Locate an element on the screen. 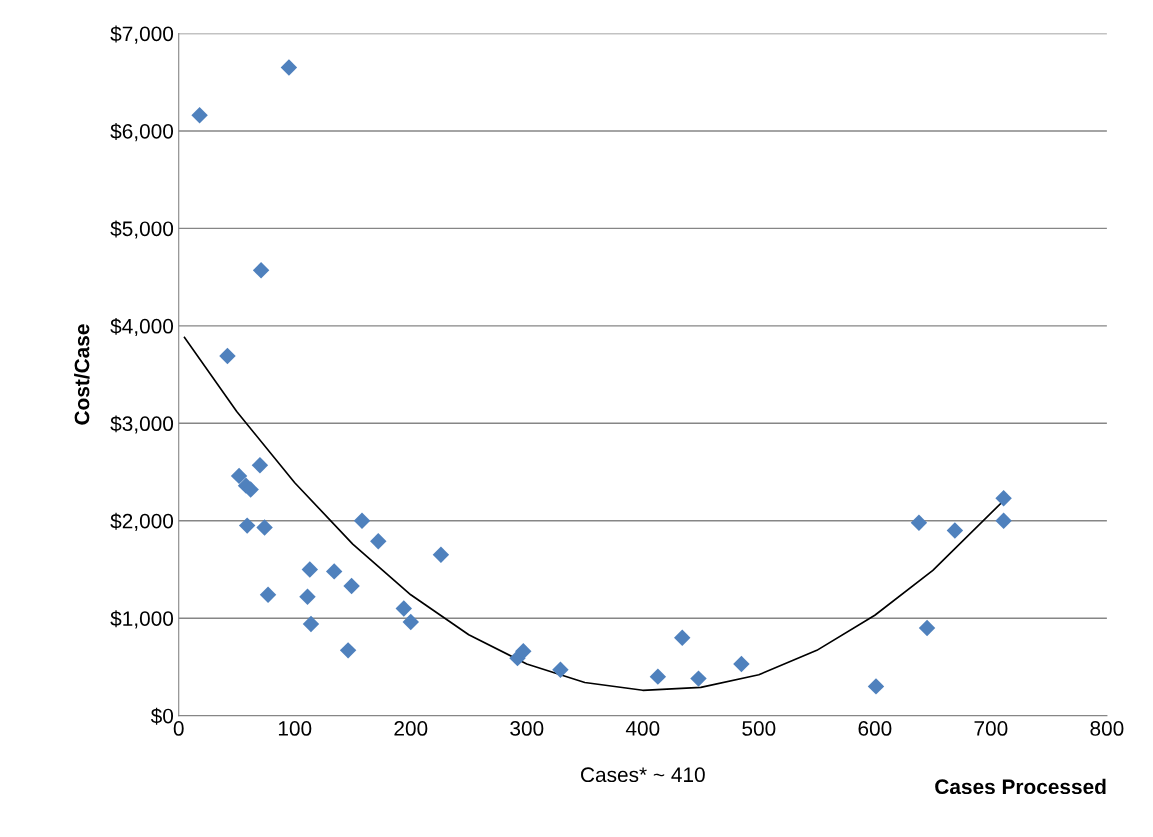 This screenshot has width=1153, height=837. x-tick-label: 700 is located at coordinates (991, 728).